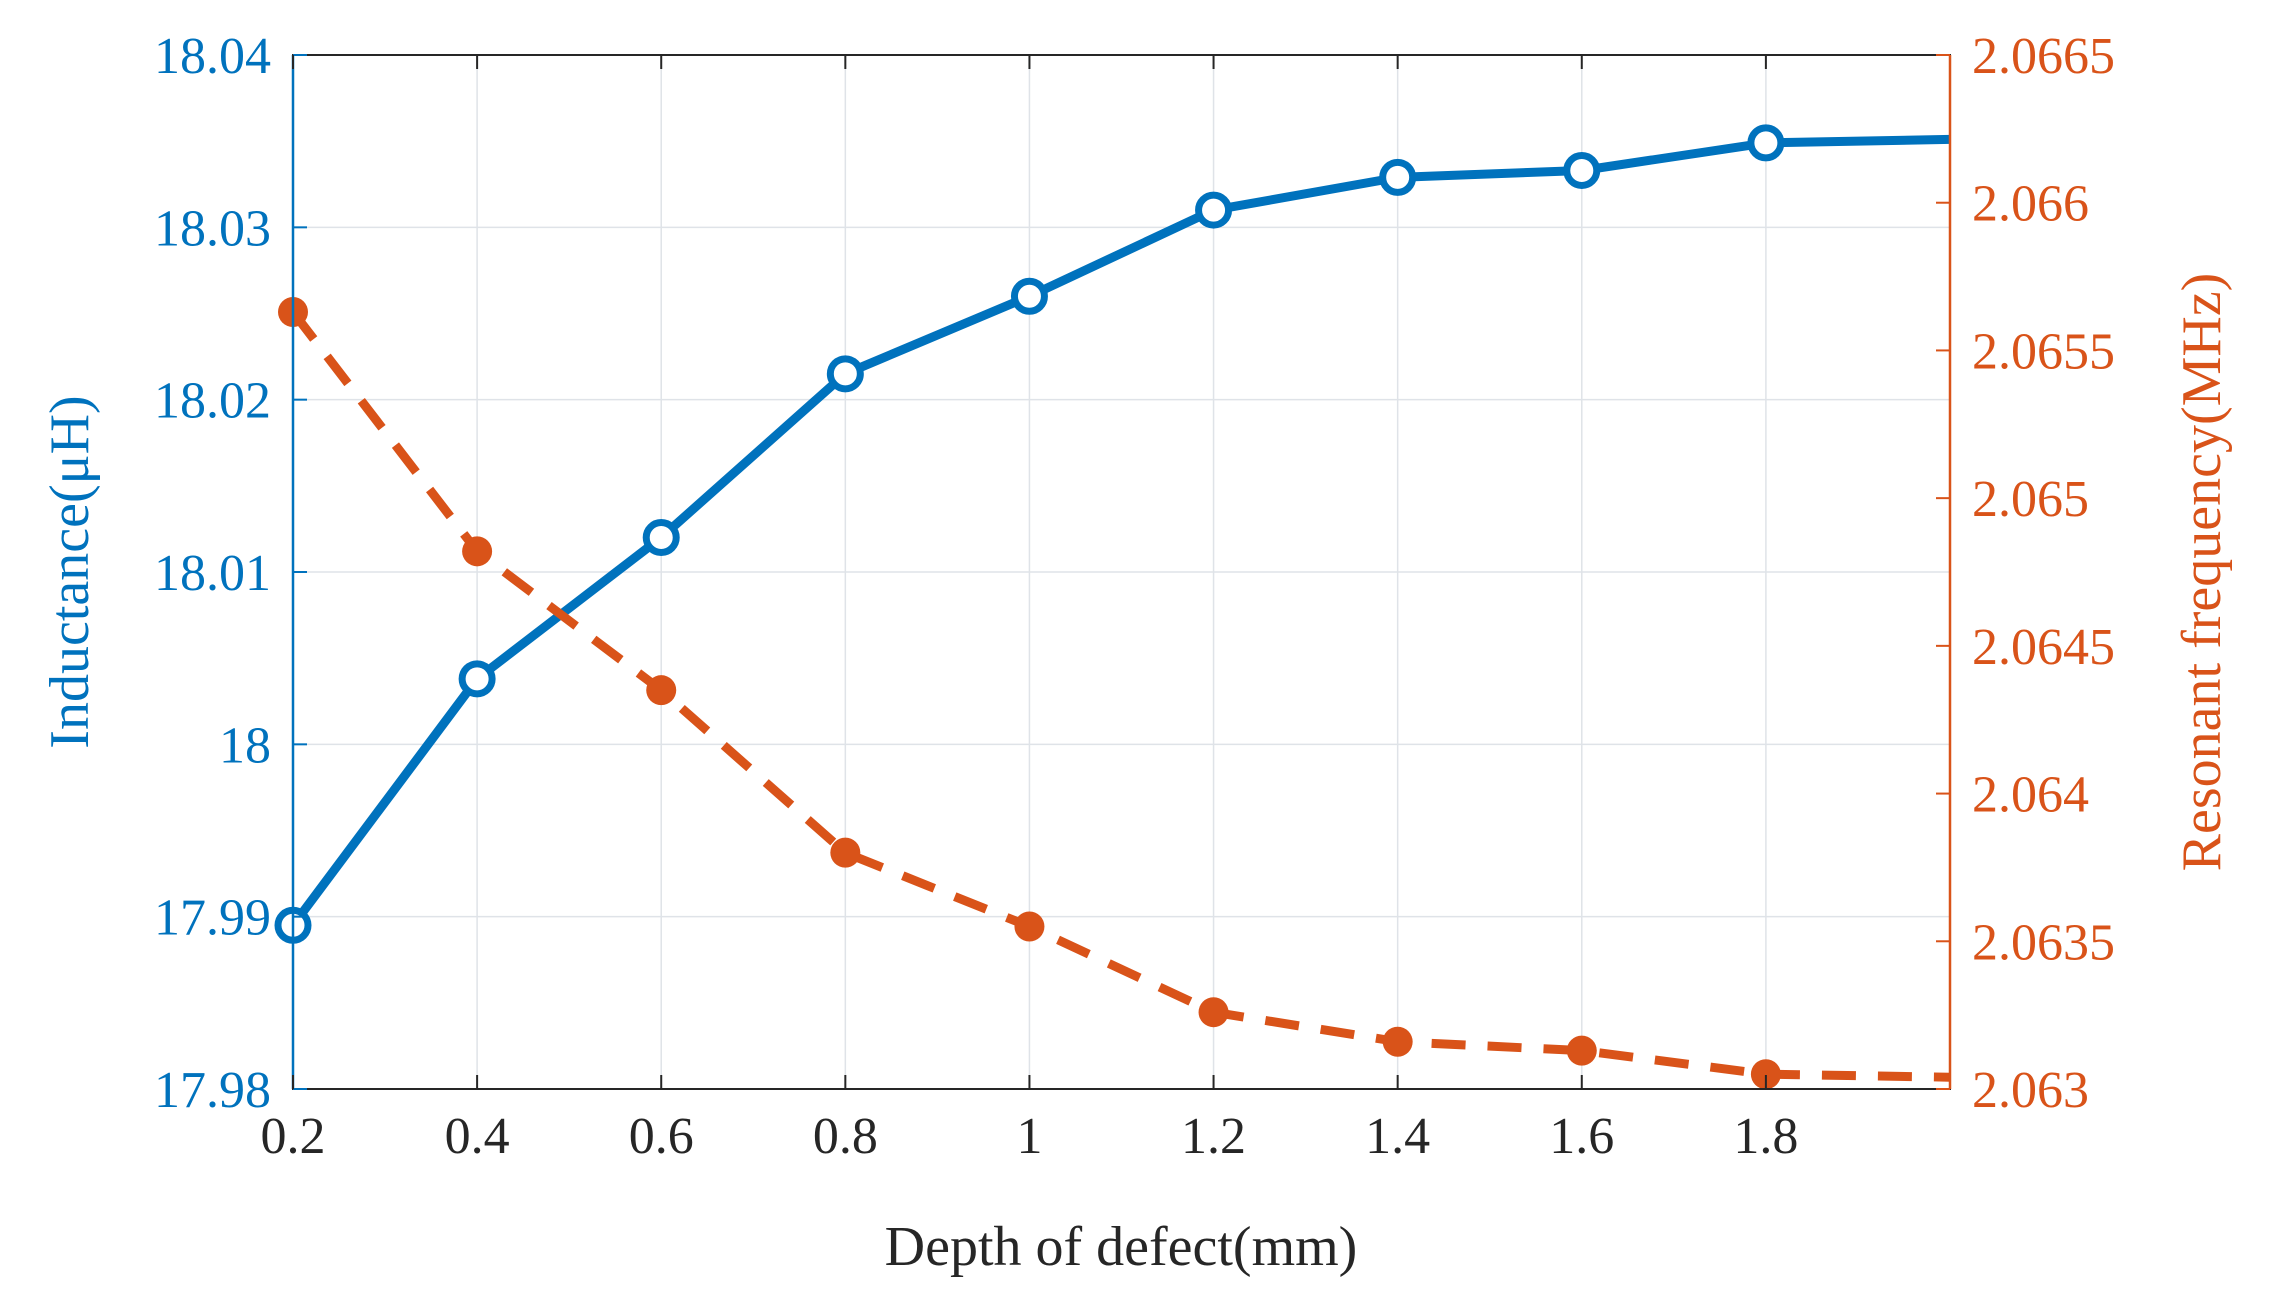 This screenshot has height=1304, width=2275. What do you see at coordinates (1765, 1136) in the screenshot?
I see `x-tick-label: 1.8` at bounding box center [1765, 1136].